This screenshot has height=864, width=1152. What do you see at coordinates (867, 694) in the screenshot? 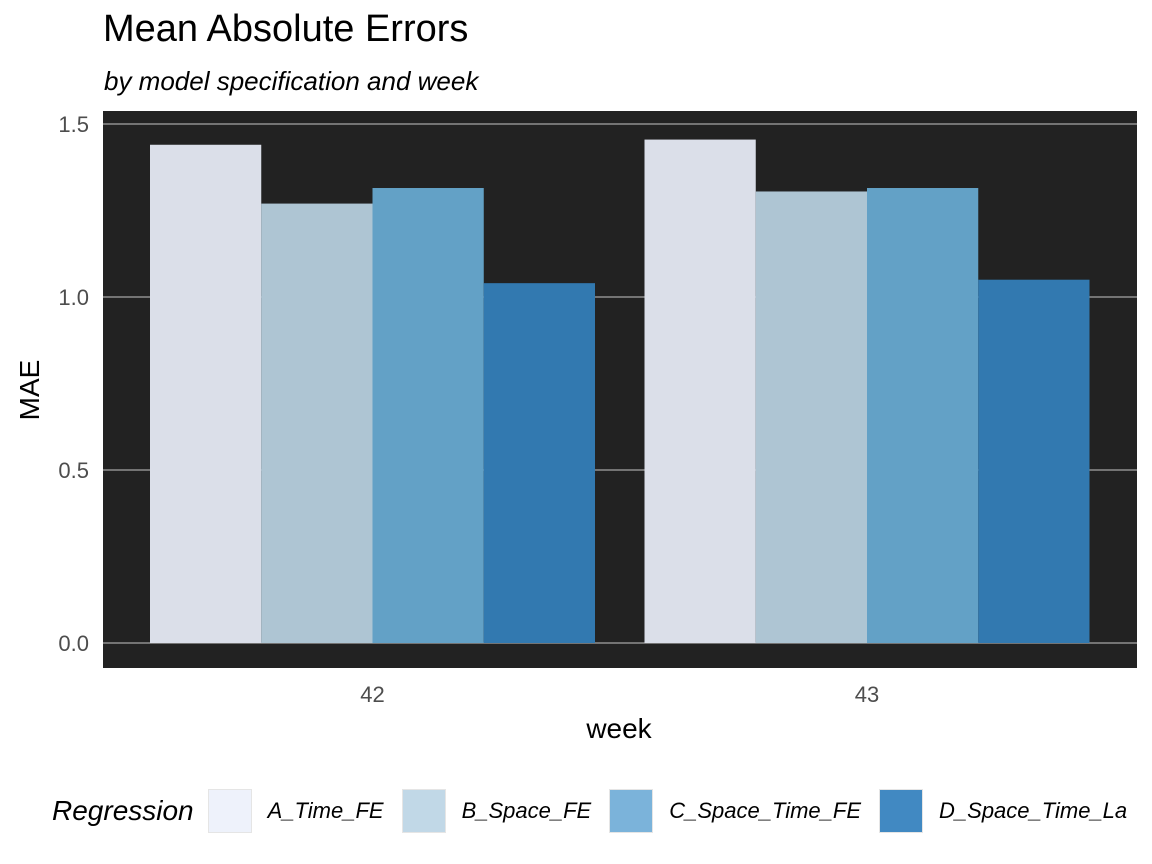
I see `x-tick-label: 43` at bounding box center [867, 694].